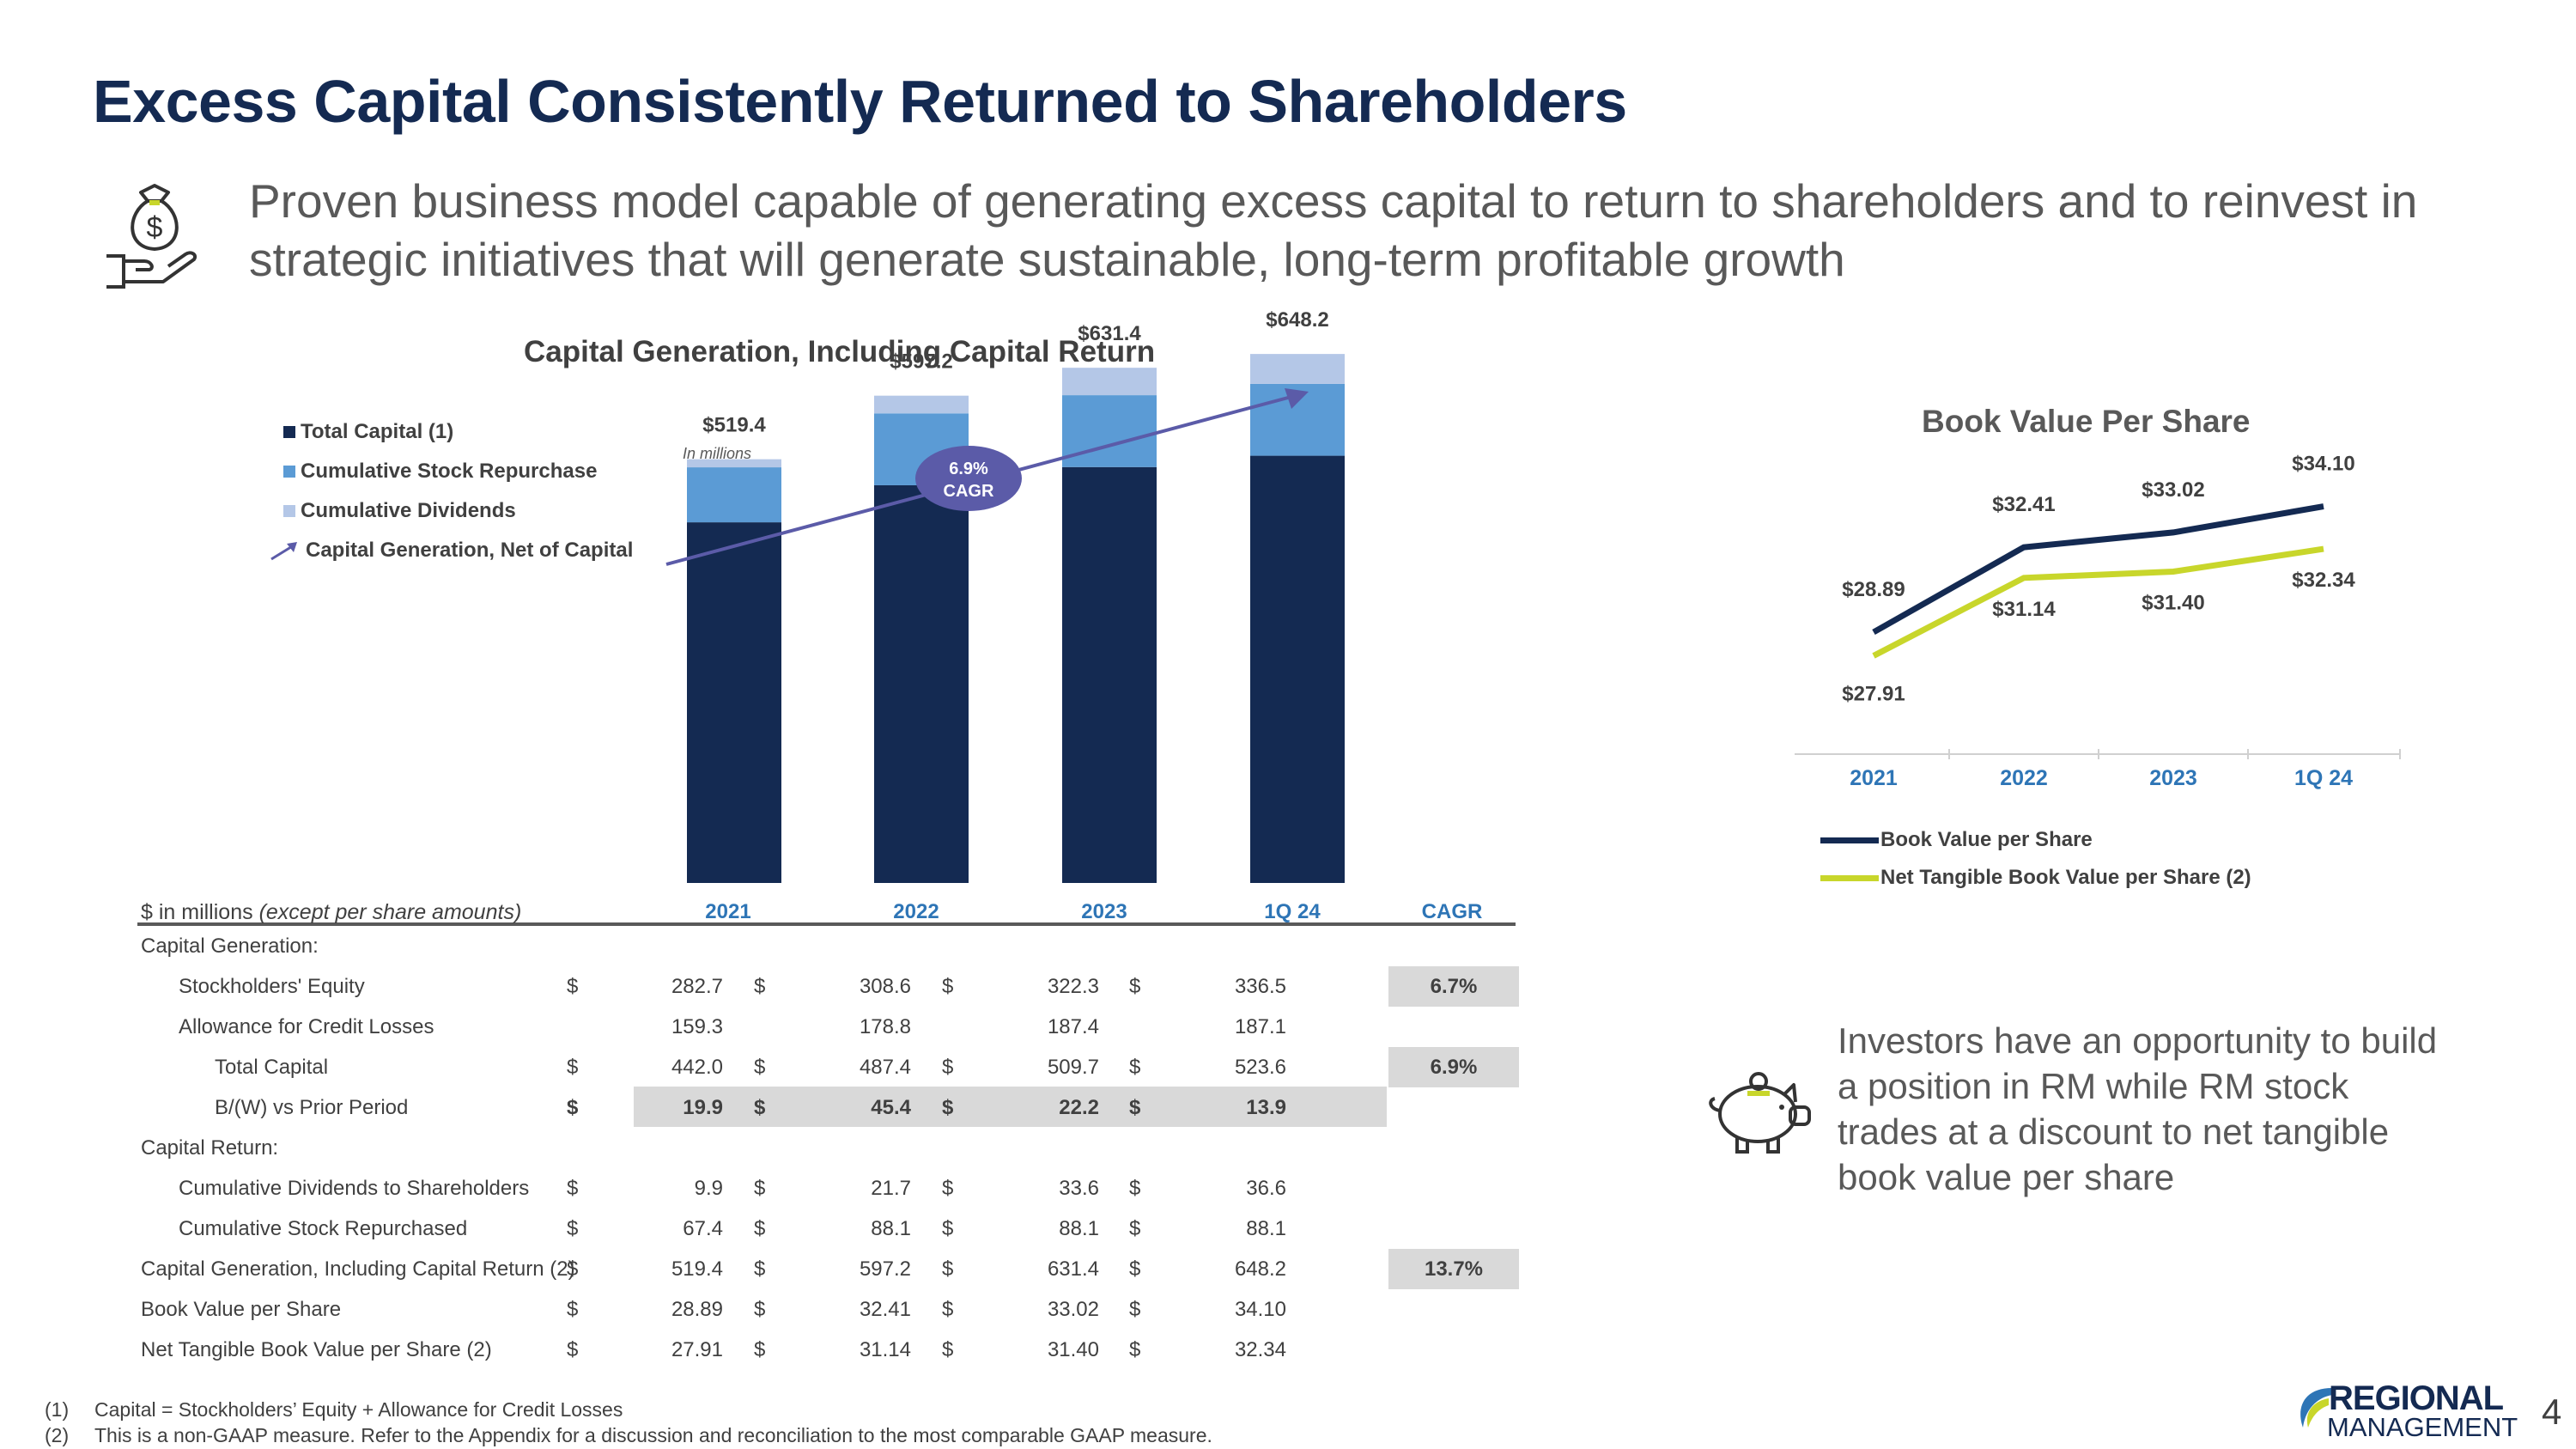  I want to click on row-label: Book Value per Share, so click(241, 1309).